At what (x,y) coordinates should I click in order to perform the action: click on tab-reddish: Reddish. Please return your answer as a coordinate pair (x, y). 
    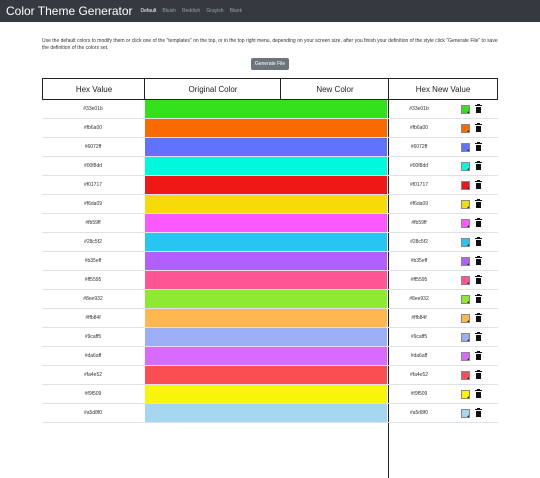
    Looking at the image, I should click on (191, 11).